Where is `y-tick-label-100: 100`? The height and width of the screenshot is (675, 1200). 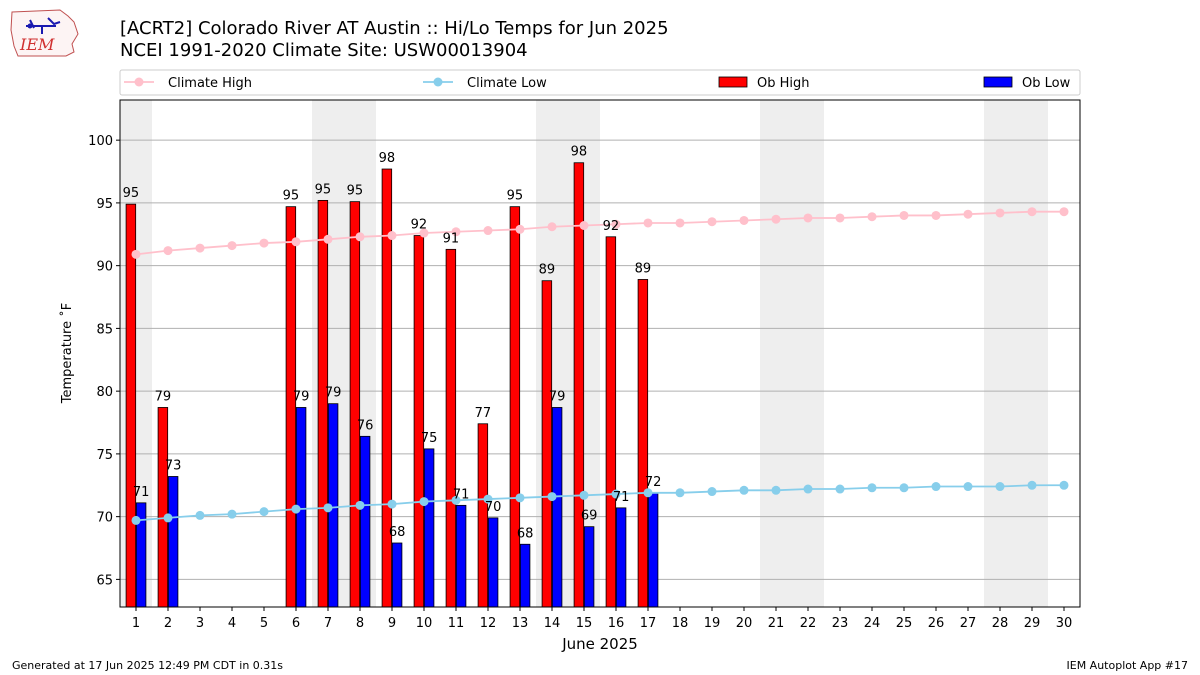 y-tick-label-100: 100 is located at coordinates (100, 141).